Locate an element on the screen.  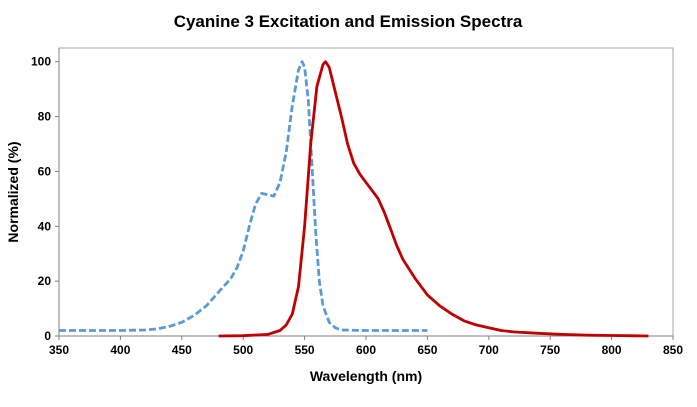
y-tick-label: 80 is located at coordinates (45, 117).